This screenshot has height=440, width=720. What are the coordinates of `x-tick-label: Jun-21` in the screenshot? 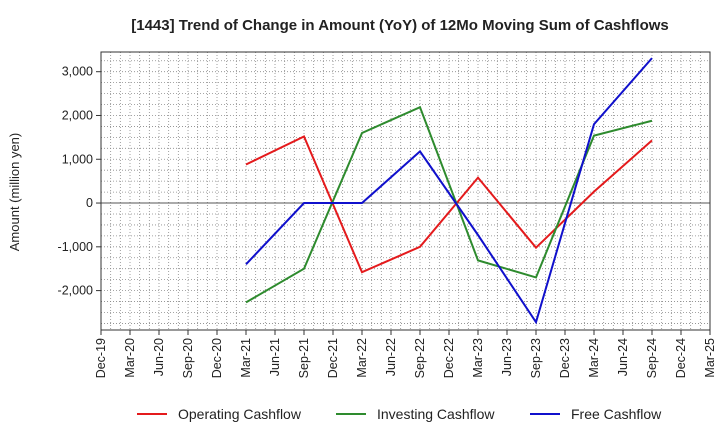 It's located at (275, 357).